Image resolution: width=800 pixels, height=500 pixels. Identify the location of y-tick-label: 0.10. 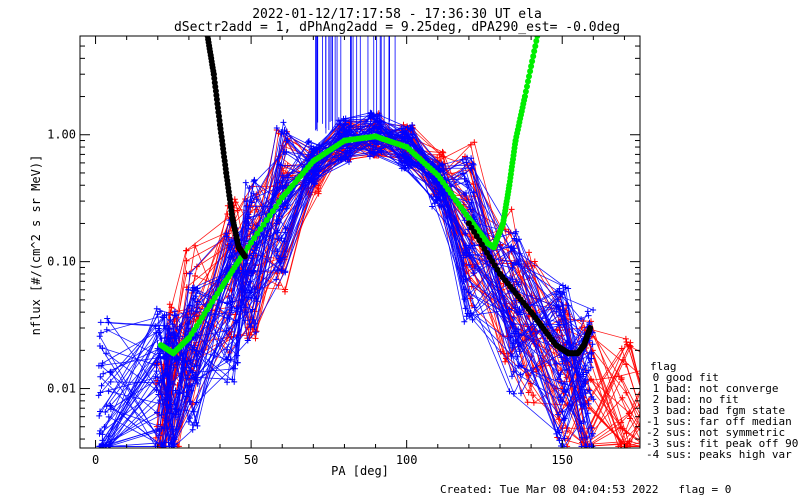
(61, 262).